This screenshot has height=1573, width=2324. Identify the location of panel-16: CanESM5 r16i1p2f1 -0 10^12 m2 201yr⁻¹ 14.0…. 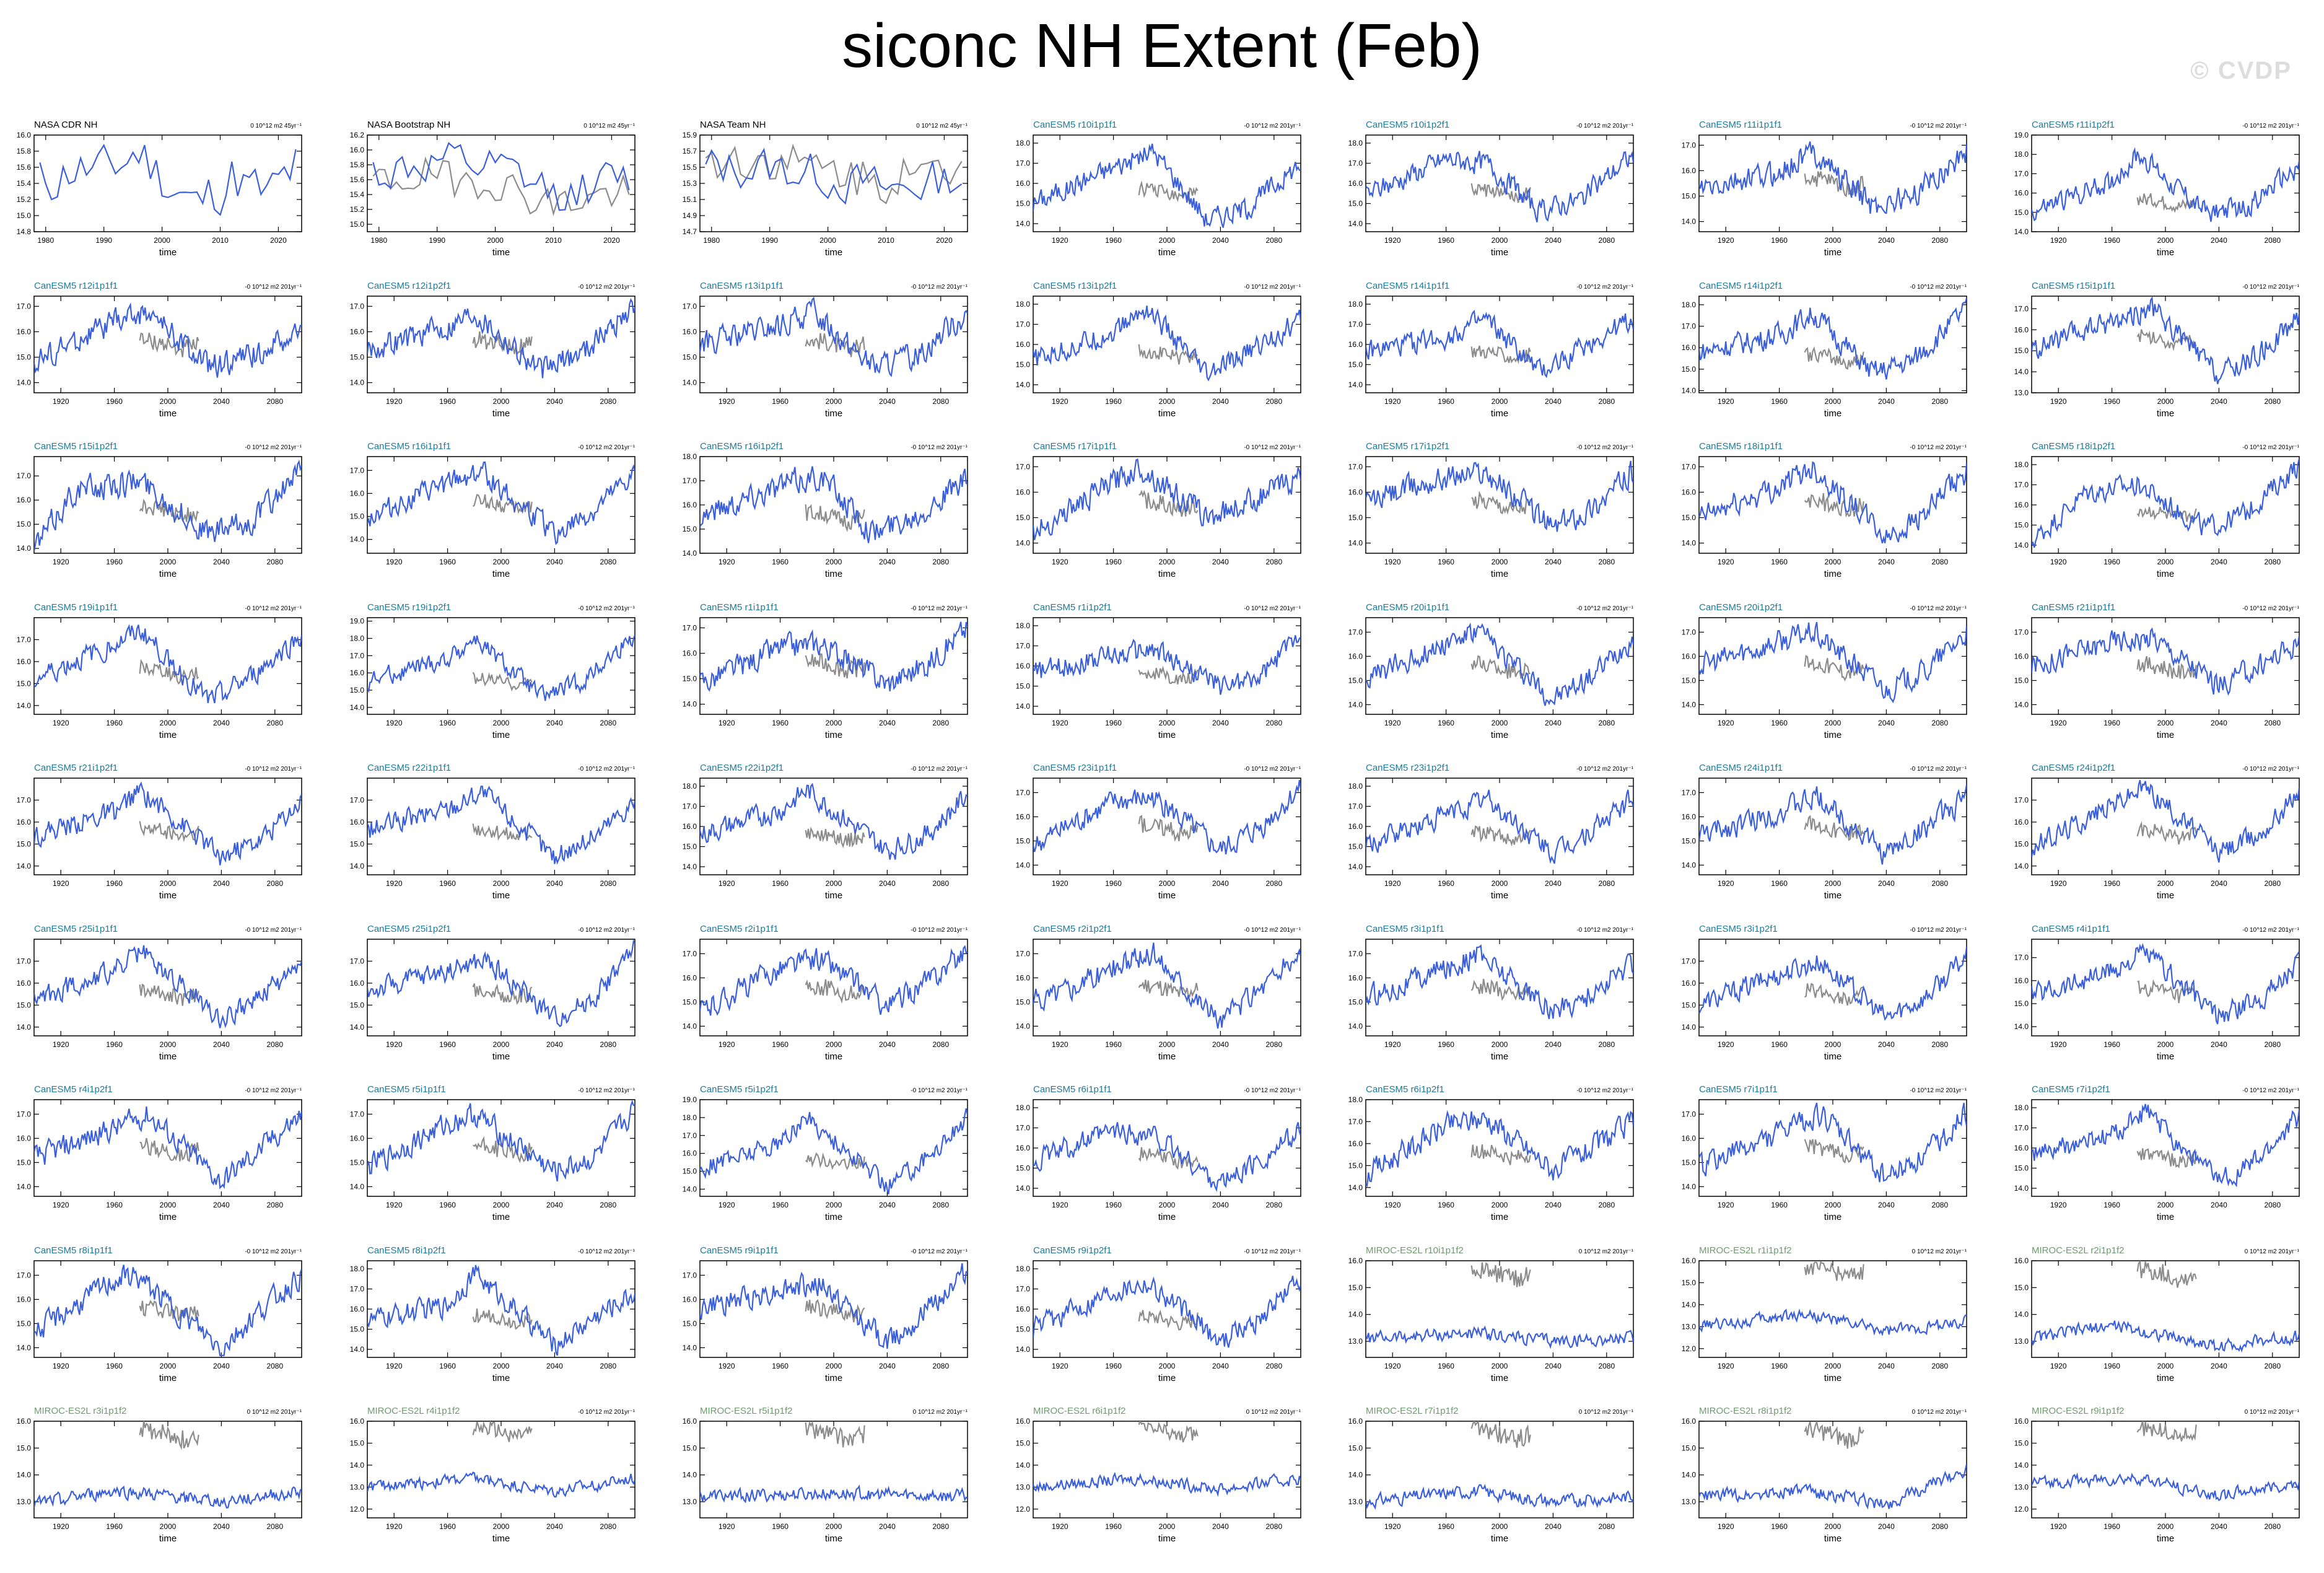
(826, 510).